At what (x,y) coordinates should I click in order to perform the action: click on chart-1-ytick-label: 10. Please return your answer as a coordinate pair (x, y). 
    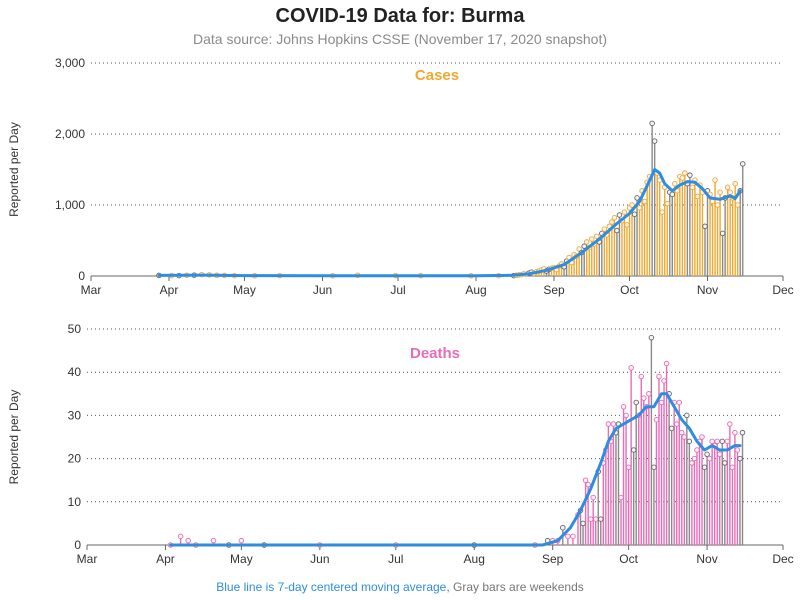
    Looking at the image, I should click on (75, 502).